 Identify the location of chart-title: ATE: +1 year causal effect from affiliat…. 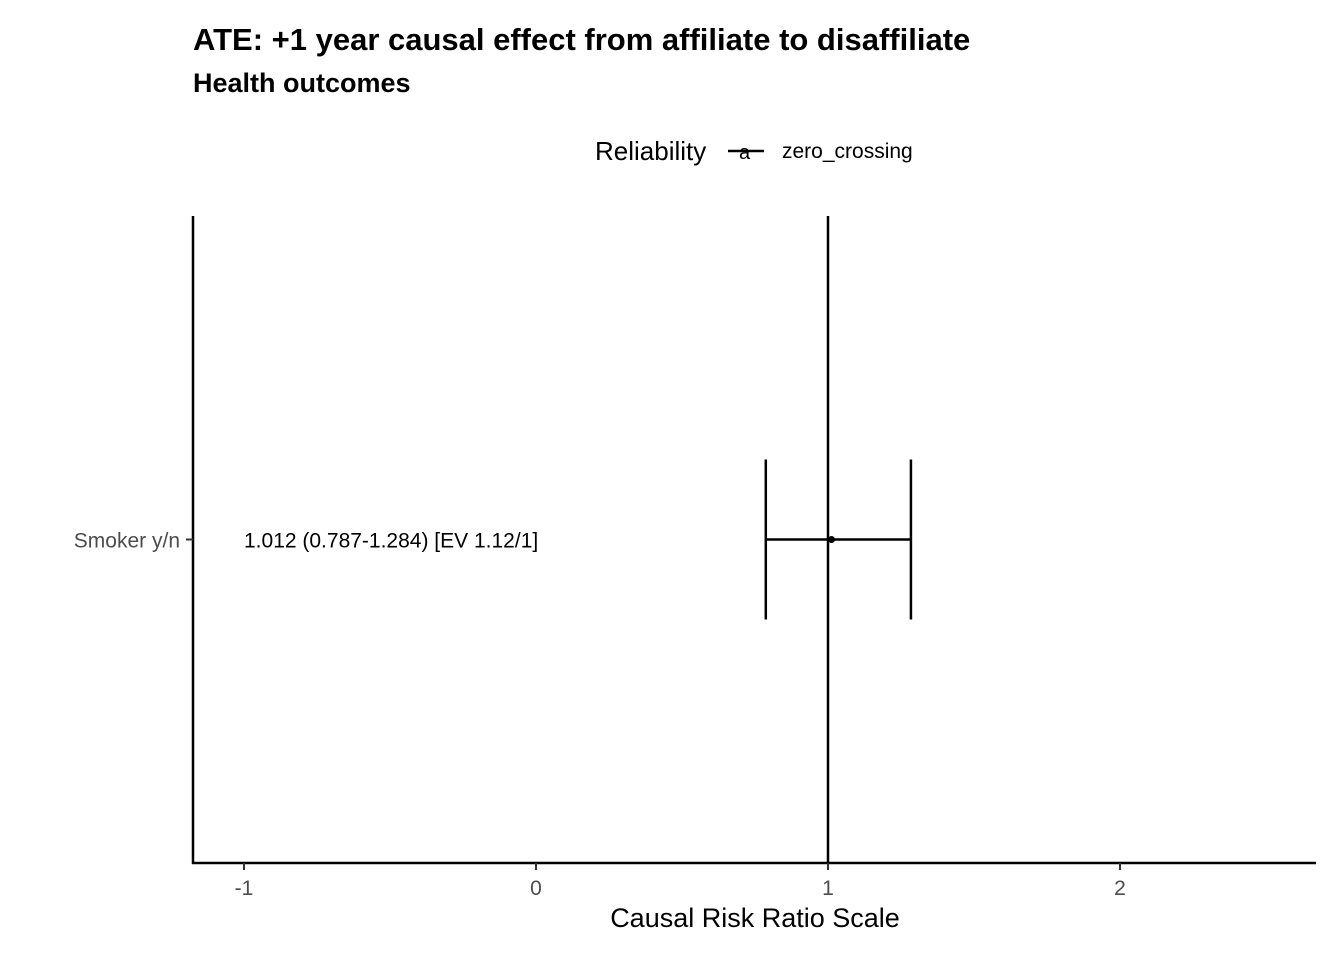
(581, 39).